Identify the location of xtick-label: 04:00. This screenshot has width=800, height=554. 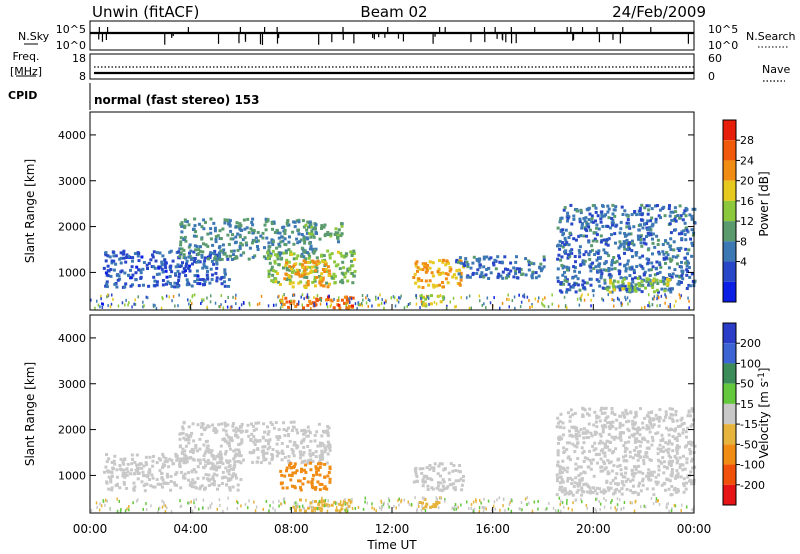
(190, 529).